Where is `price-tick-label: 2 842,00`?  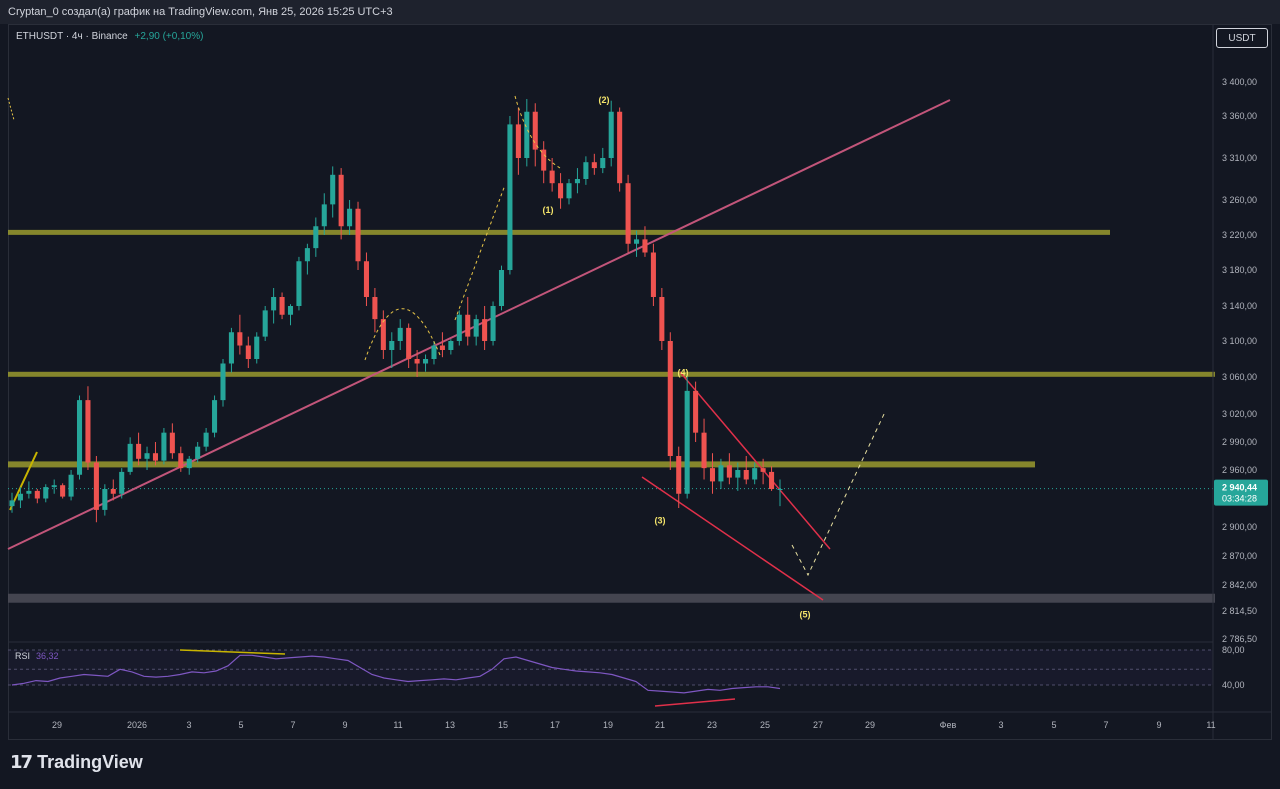
price-tick-label: 2 842,00 is located at coordinates (1239, 585).